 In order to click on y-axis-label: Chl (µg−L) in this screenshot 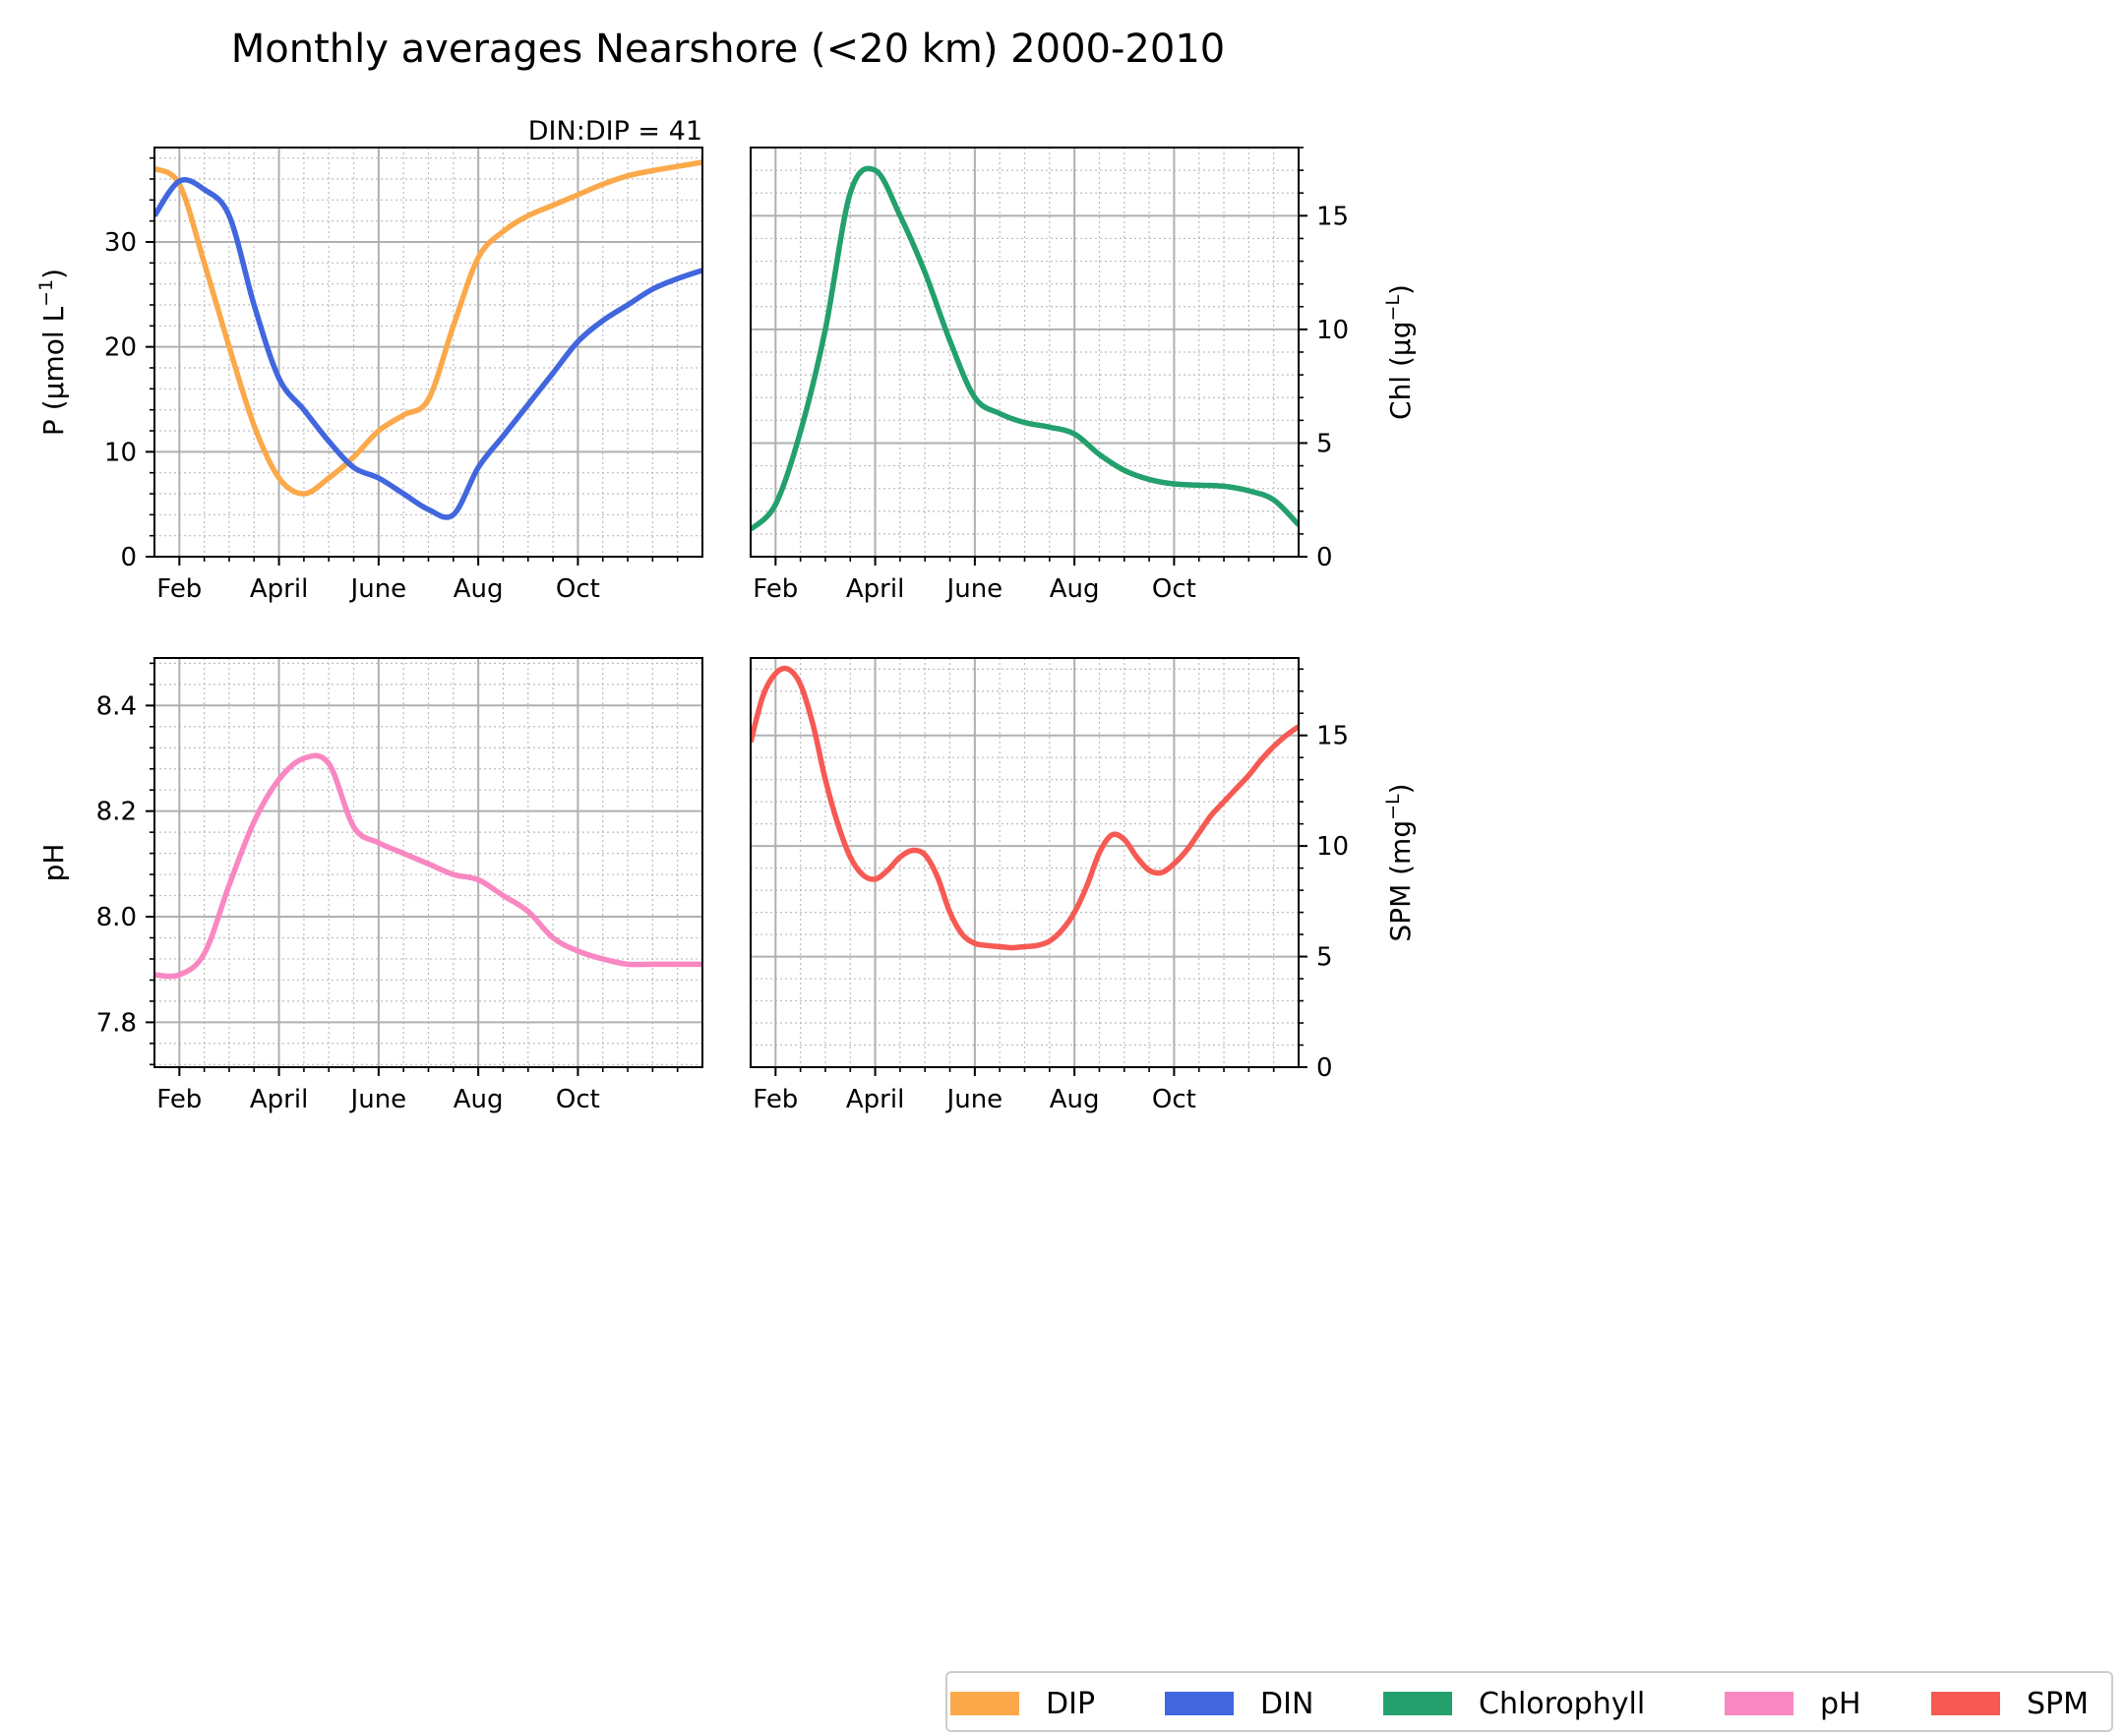, I will do `click(1399, 352)`.